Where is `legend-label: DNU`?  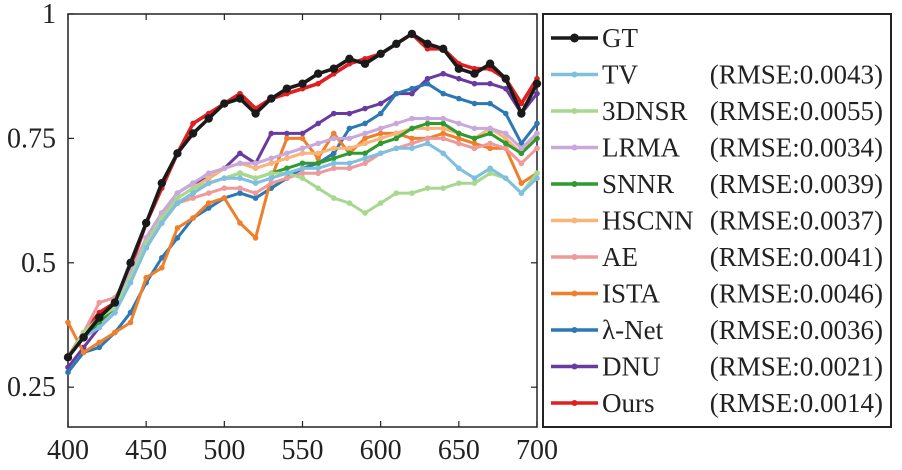 legend-label: DNU is located at coordinates (631, 367).